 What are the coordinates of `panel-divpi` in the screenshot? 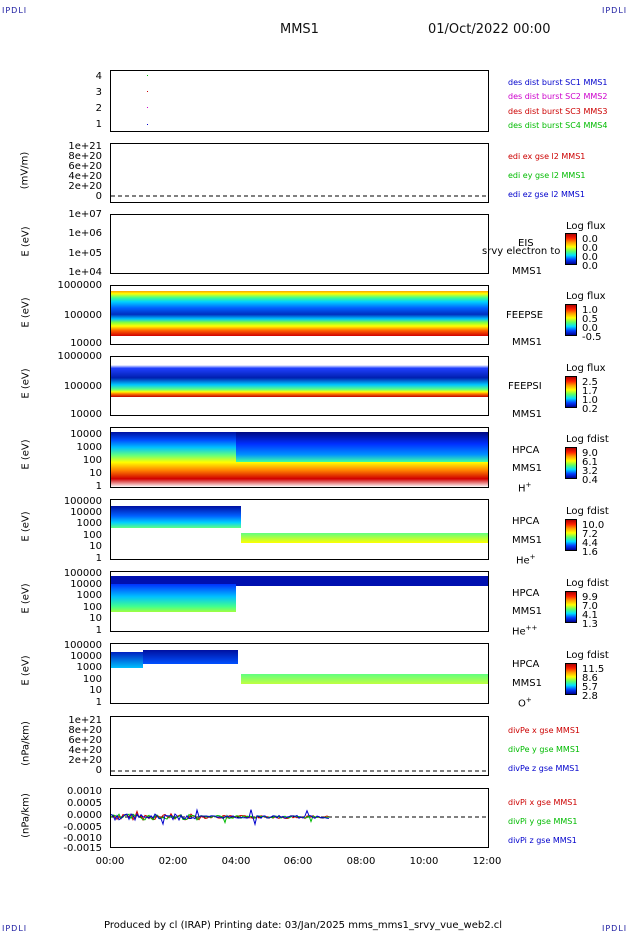 It's located at (299, 818).